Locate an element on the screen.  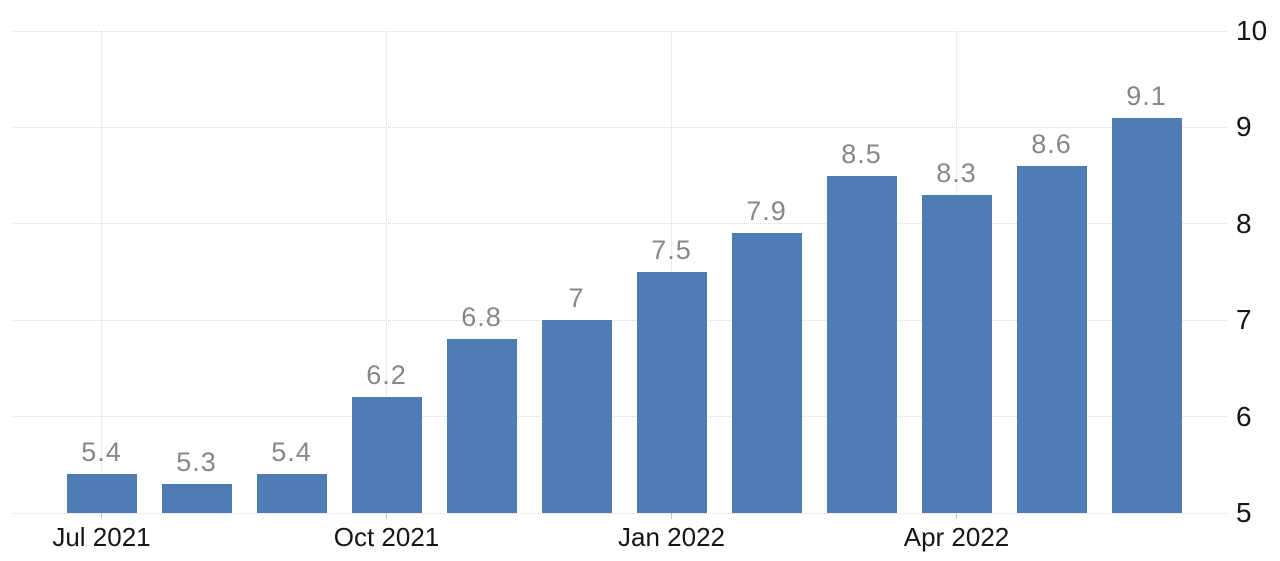
bar-value-label: 7.5 is located at coordinates (671, 250).